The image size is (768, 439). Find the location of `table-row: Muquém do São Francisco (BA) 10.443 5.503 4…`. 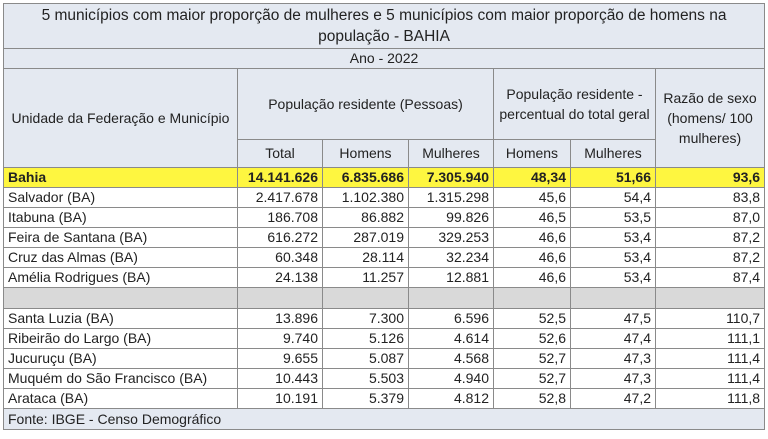

table-row: Muquém do São Francisco (BA) 10.443 5.503 4… is located at coordinates (384, 378).